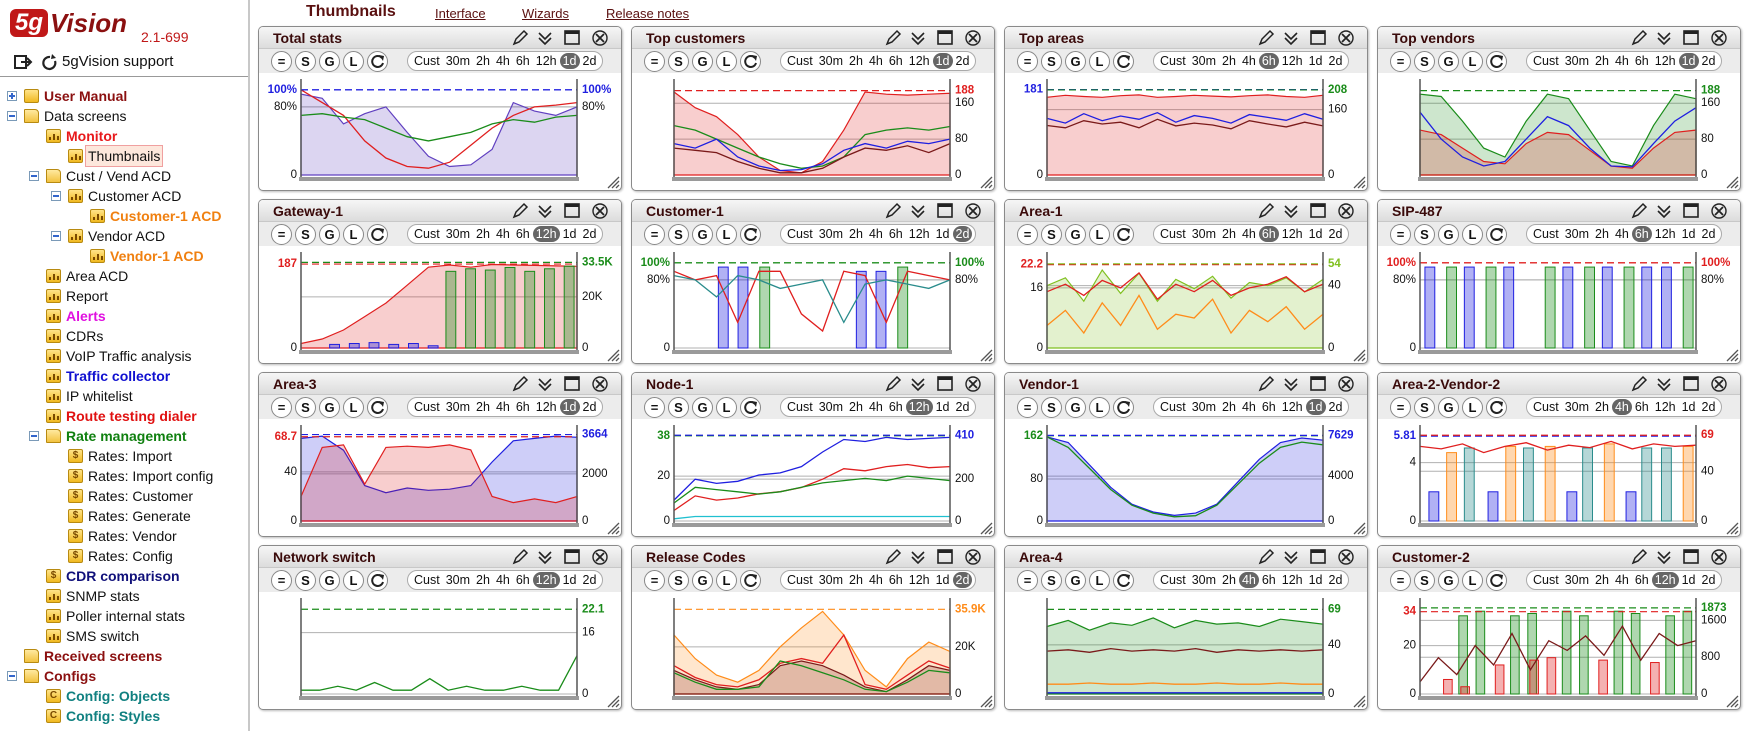 This screenshot has width=1752, height=731. Describe the element at coordinates (124, 356) in the screenshot. I see `tree-row: VoIP Traffic analysis` at that location.